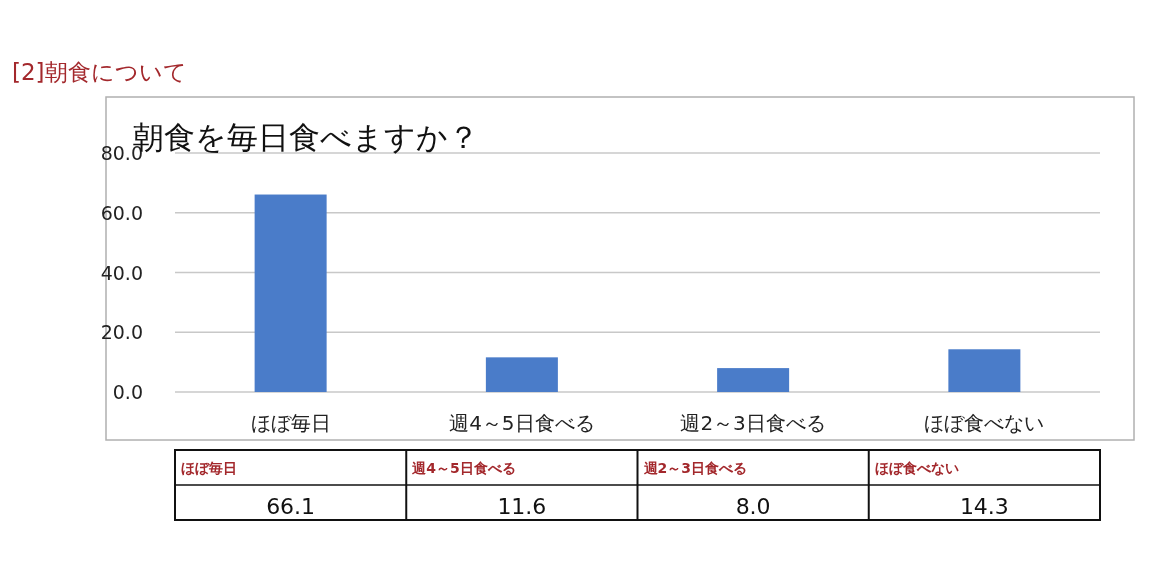  I want to click on category-label: 週4～5日食べる, so click(464, 468).